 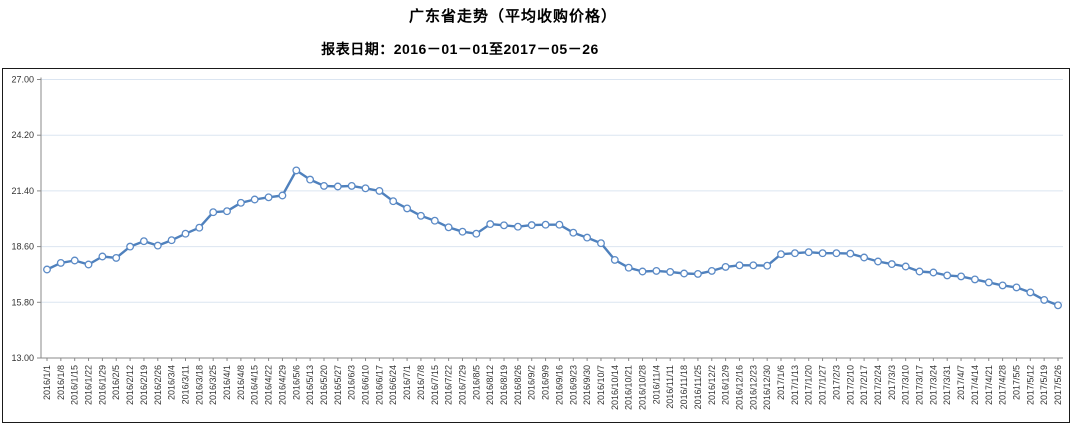 What do you see at coordinates (421, 382) in the screenshot?
I see `x-tick-label: 2016/7/8` at bounding box center [421, 382].